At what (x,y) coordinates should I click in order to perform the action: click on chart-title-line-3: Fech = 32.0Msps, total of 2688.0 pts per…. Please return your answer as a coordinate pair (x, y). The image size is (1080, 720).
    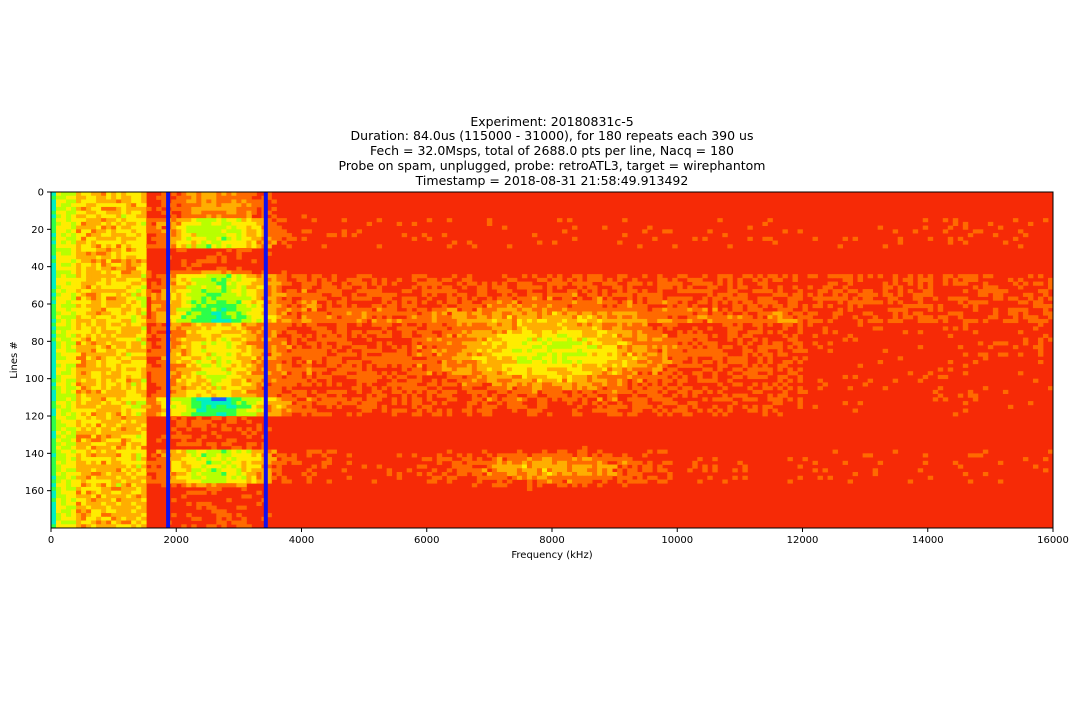
    Looking at the image, I should click on (552, 150).